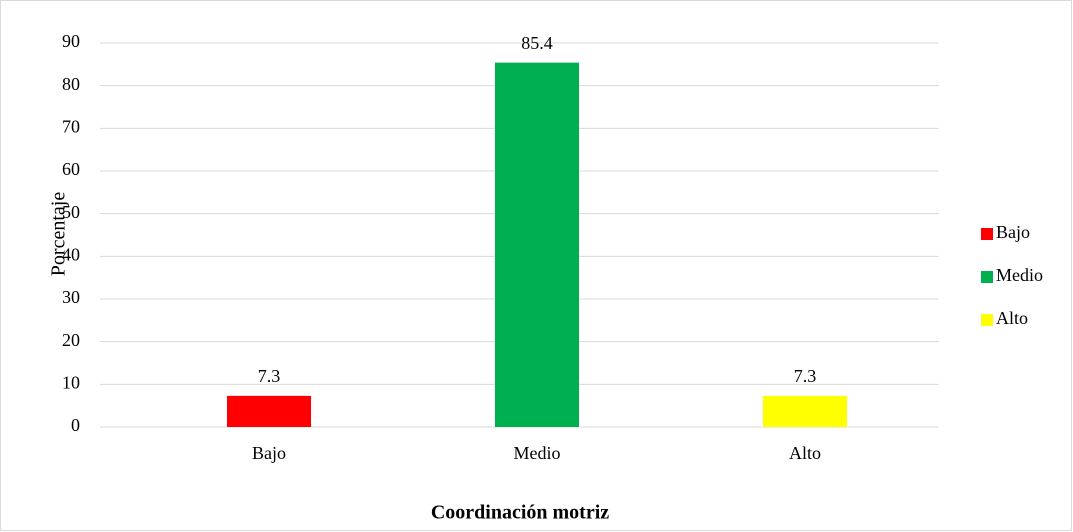 The image size is (1073, 532). What do you see at coordinates (71, 297) in the screenshot?
I see `y-tick-label: 30` at bounding box center [71, 297].